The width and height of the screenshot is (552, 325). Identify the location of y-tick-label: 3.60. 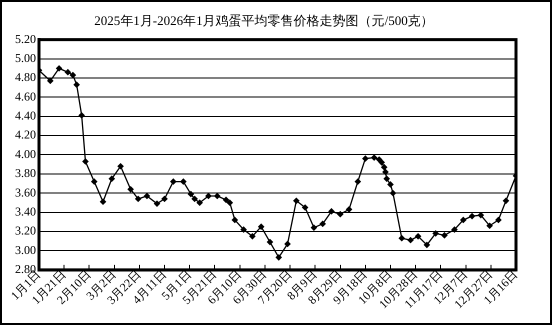
(25, 192).